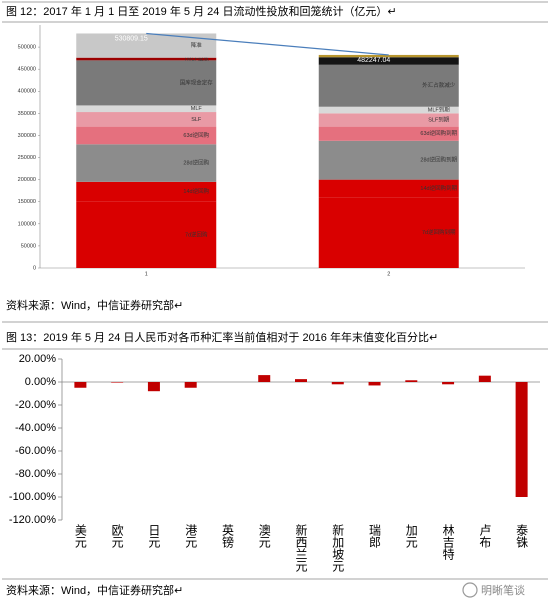 The height and width of the screenshot is (607, 550). Describe the element at coordinates (117, 536) in the screenshot. I see `x-tick-label: 欧元` at that location.